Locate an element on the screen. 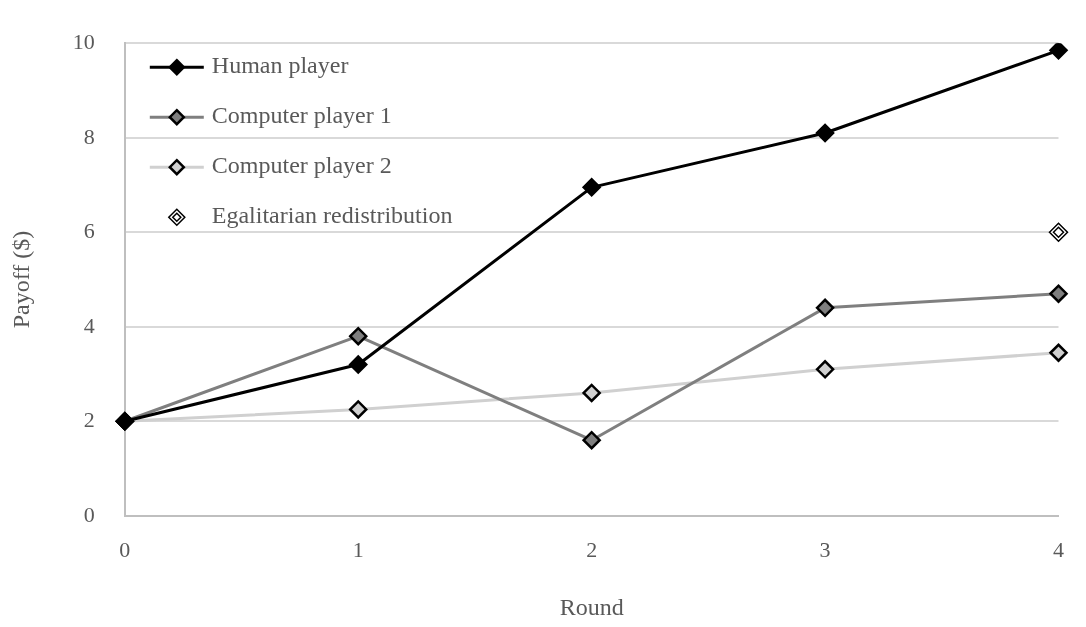 The width and height of the screenshot is (1086, 627). y-tick-label: 4 is located at coordinates (89, 325).